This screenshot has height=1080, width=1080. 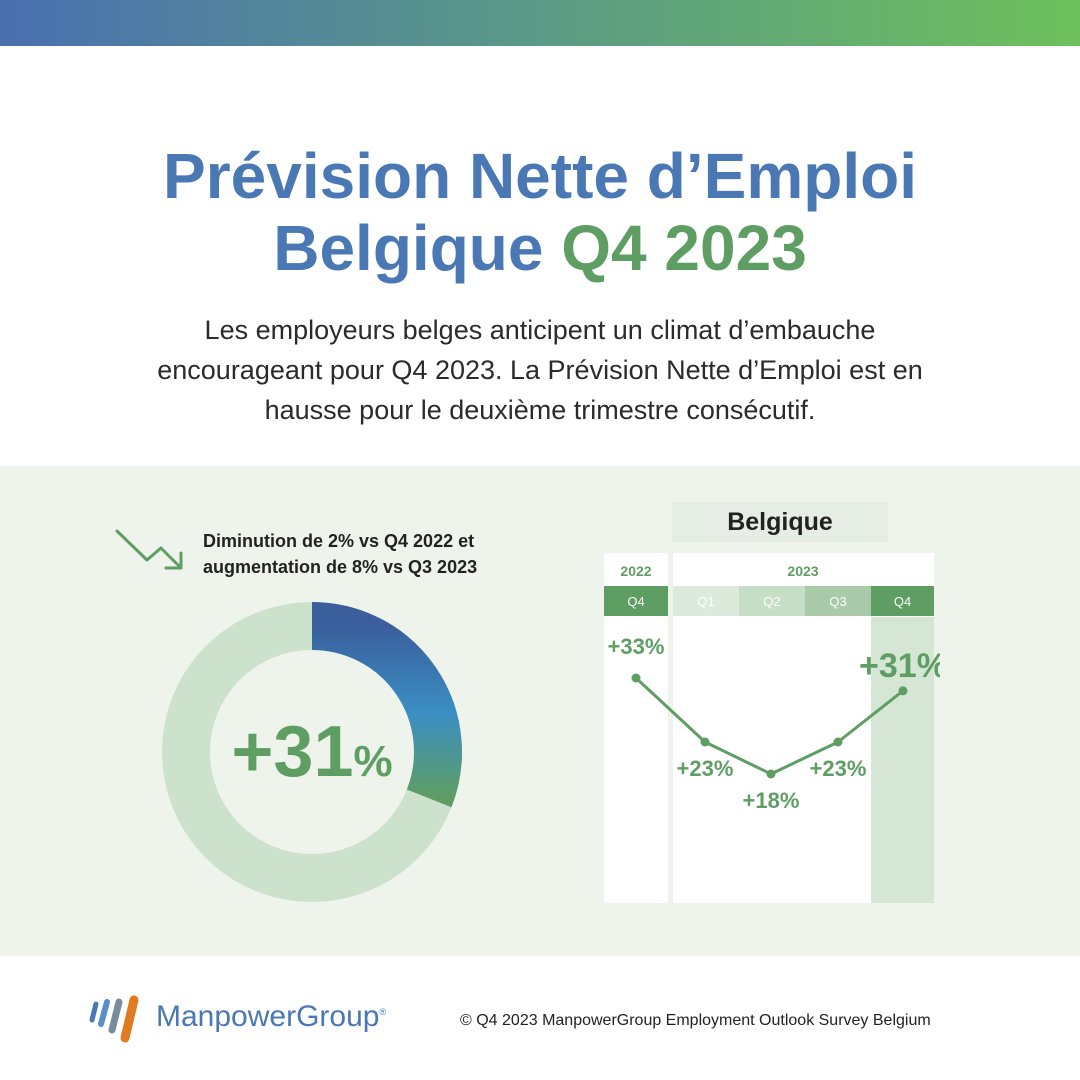 What do you see at coordinates (540, 23) in the screenshot?
I see `top-gradient-bar` at bounding box center [540, 23].